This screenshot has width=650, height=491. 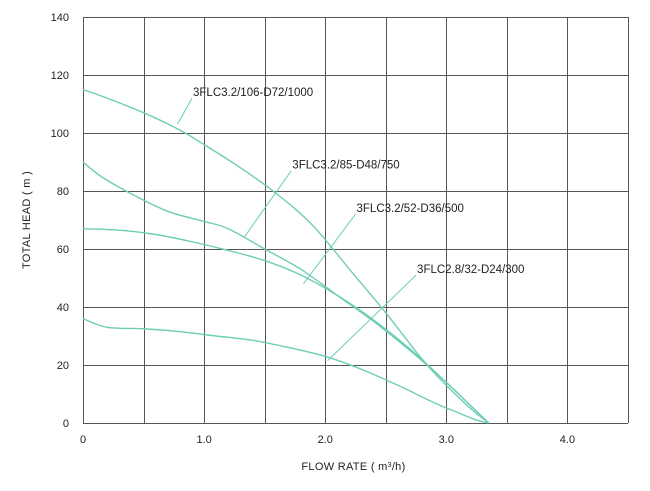 What do you see at coordinates (334, 467) in the screenshot?
I see `x-axis-title-text: FLOW RATE` at bounding box center [334, 467].